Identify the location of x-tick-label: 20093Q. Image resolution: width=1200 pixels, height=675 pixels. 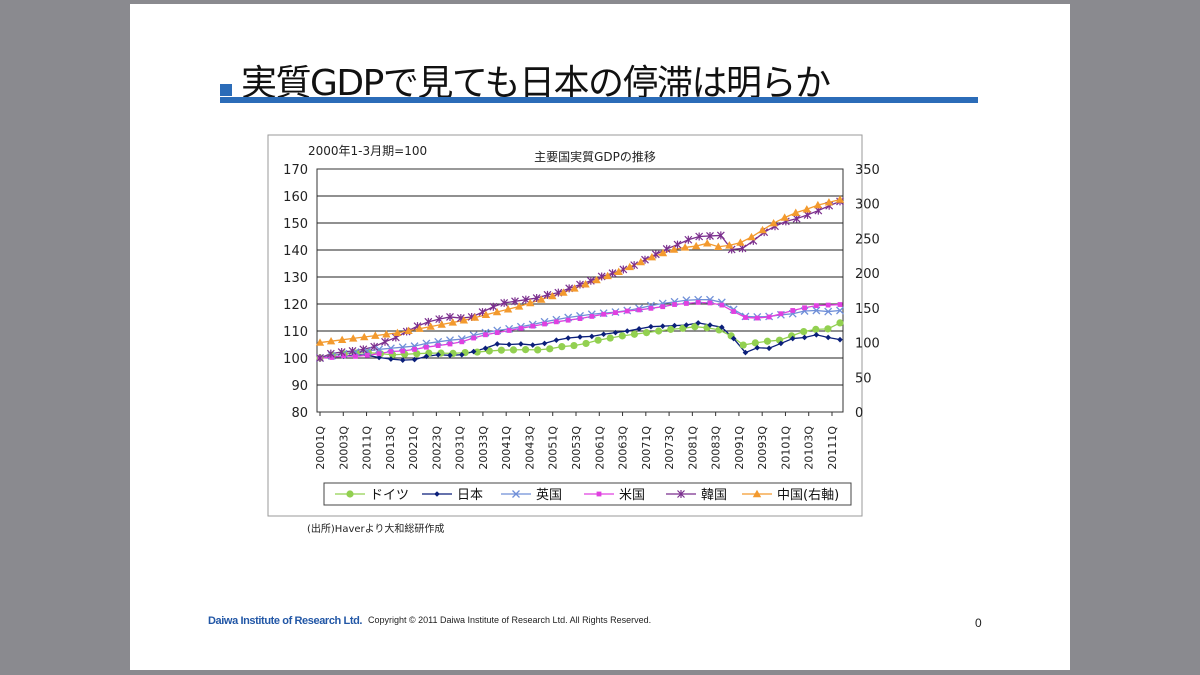
(762, 448).